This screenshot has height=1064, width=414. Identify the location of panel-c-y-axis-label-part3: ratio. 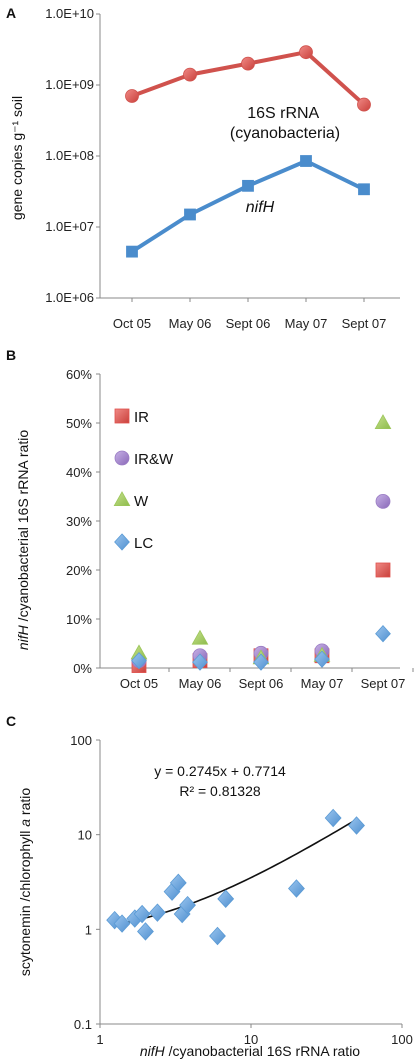
(25, 803).